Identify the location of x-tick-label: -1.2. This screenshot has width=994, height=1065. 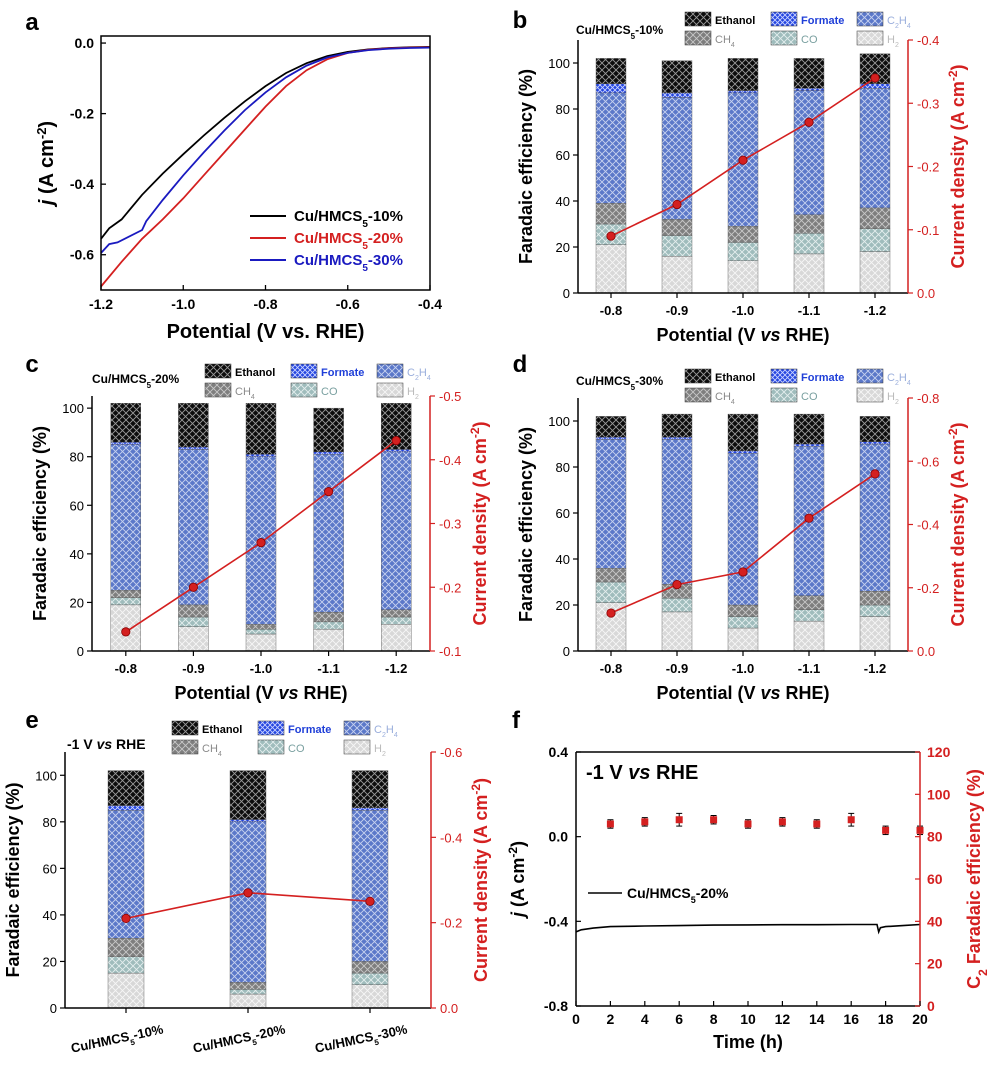
(101, 304).